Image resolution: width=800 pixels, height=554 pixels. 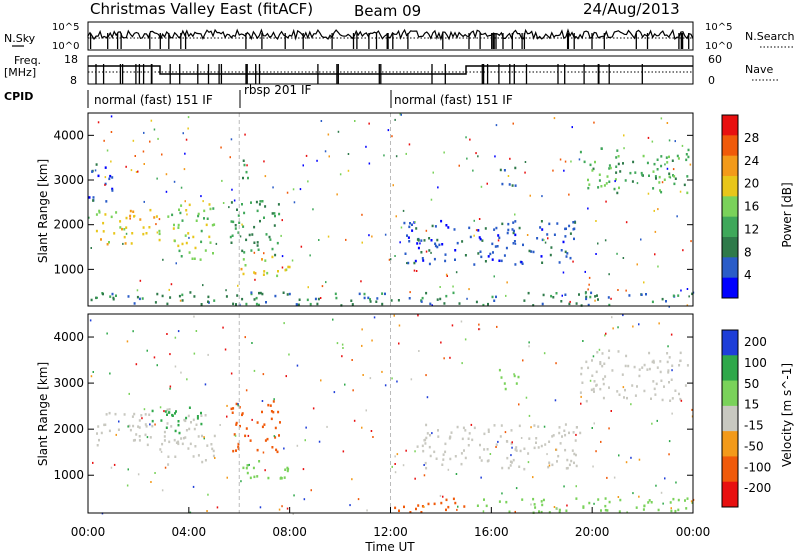 What do you see at coordinates (592, 532) in the screenshot?
I see `x-tick-label: 20:00` at bounding box center [592, 532].